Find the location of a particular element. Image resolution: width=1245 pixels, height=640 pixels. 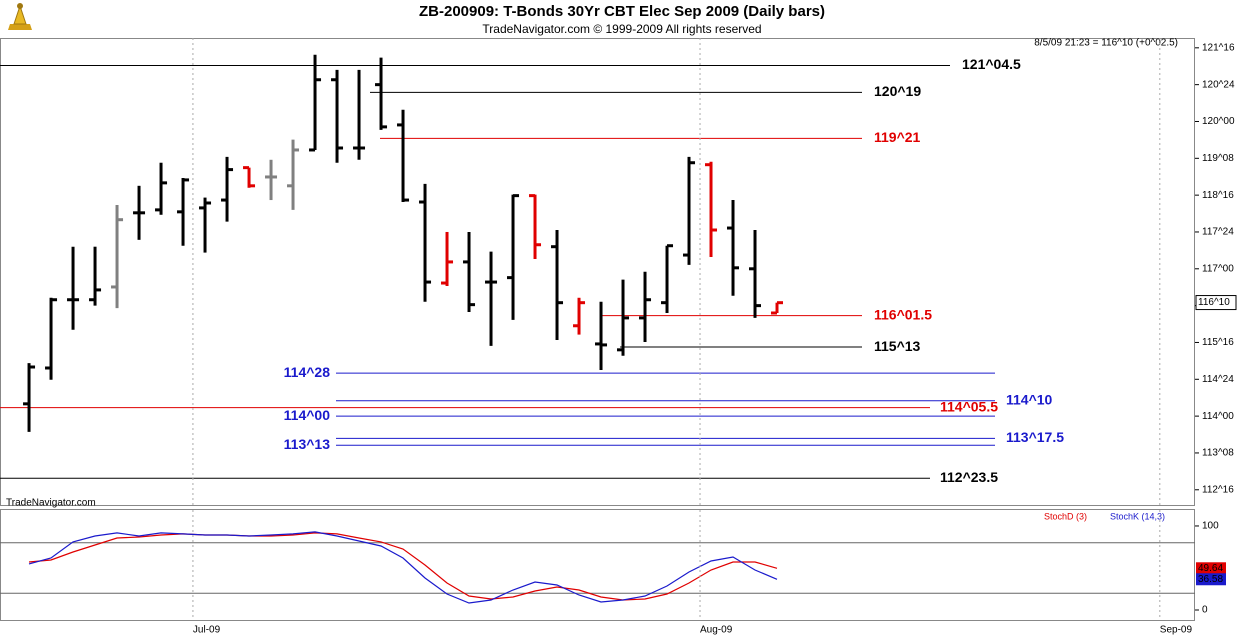

level-label: 113^17.5 is located at coordinates (1035, 437).